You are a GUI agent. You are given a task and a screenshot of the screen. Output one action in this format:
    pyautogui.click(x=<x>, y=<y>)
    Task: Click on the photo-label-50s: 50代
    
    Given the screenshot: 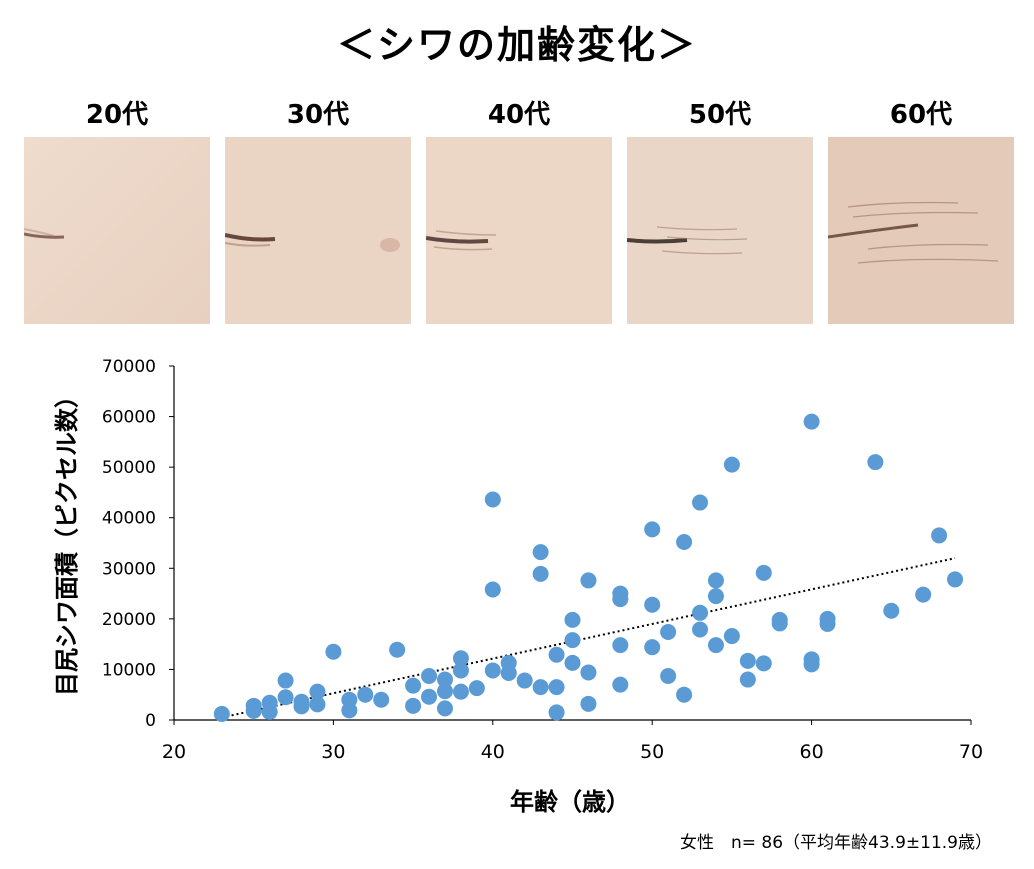 What is the action you would take?
    pyautogui.click(x=720, y=115)
    